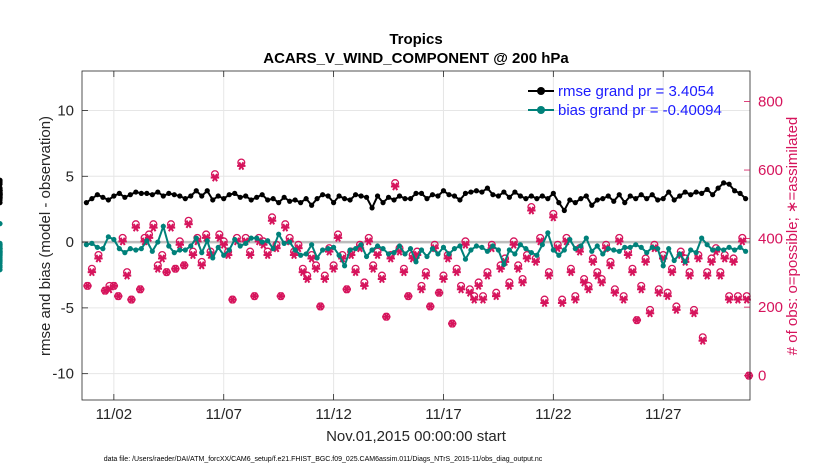 This screenshot has width=830, height=470. Describe the element at coordinates (553, 414) in the screenshot. I see `x-tick-label: 11/22` at that location.